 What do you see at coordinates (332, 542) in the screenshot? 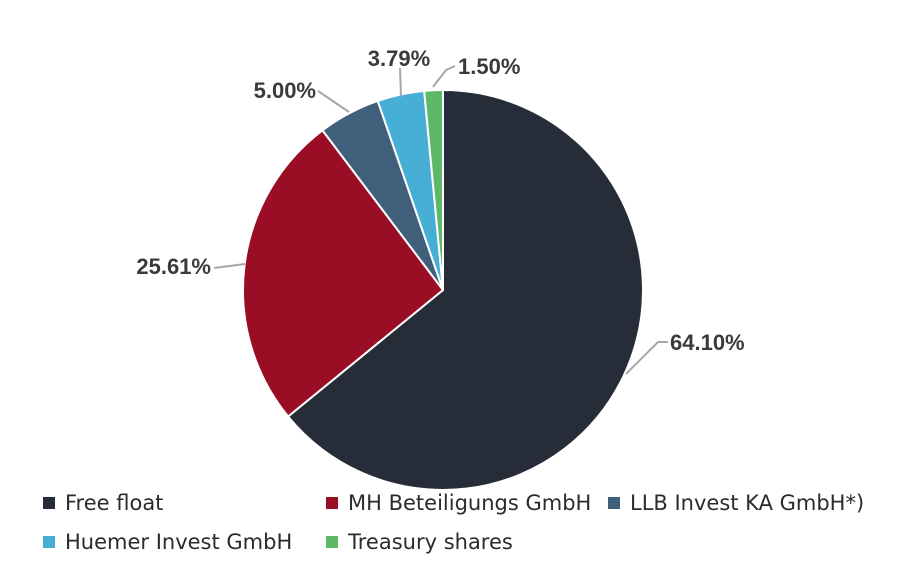
I see `legend-swatch-treasury-shares` at bounding box center [332, 542].